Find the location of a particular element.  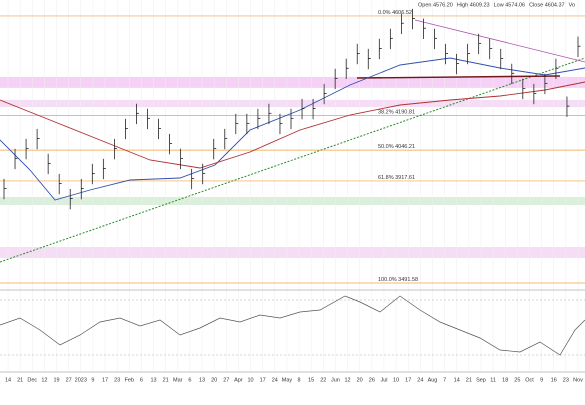

ohlc-header: Vo is located at coordinates (572, 5).